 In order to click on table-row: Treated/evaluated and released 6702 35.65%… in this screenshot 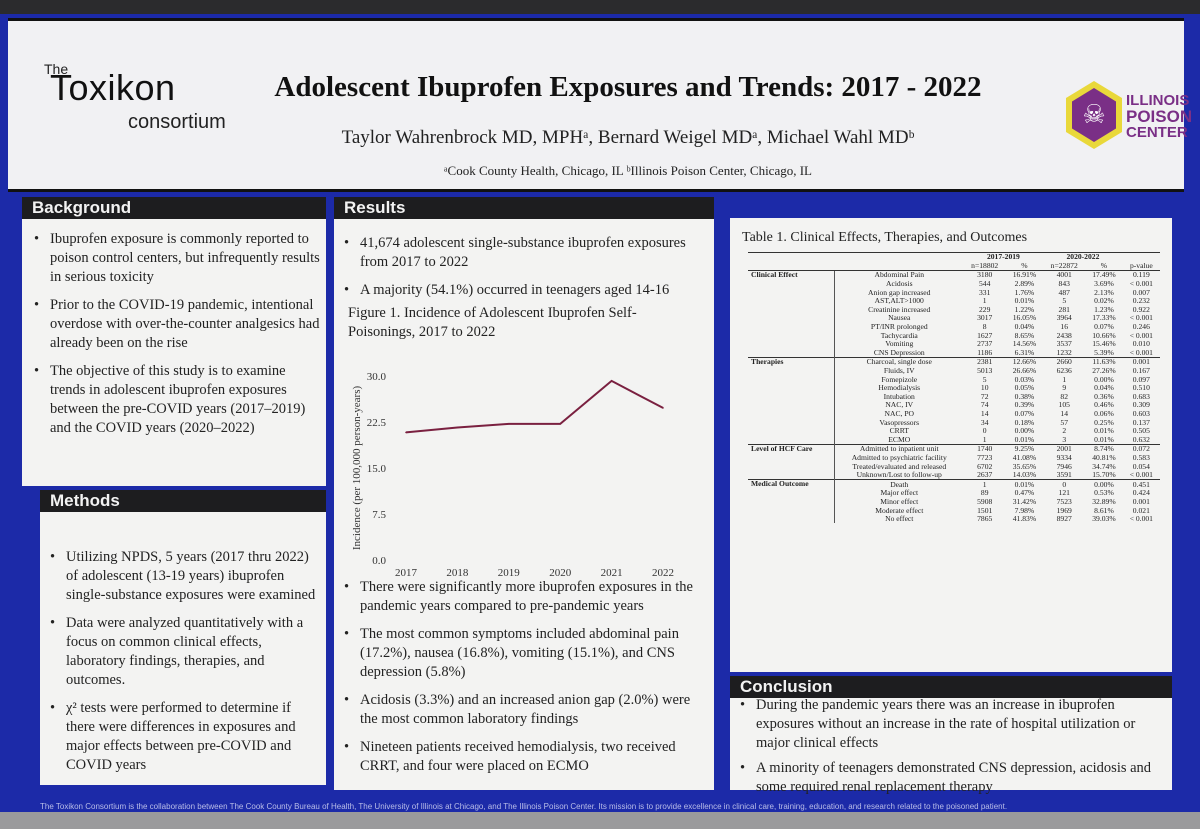, I will do `click(954, 466)`.